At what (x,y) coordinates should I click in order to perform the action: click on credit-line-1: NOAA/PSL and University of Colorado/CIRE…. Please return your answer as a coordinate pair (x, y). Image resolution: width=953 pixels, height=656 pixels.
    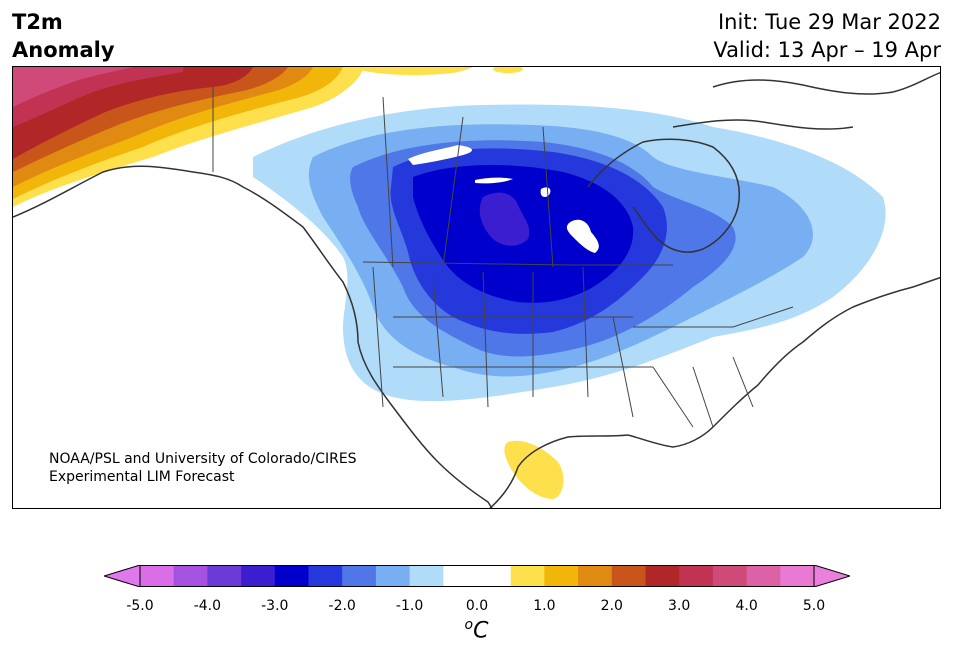
    Looking at the image, I should click on (203, 459).